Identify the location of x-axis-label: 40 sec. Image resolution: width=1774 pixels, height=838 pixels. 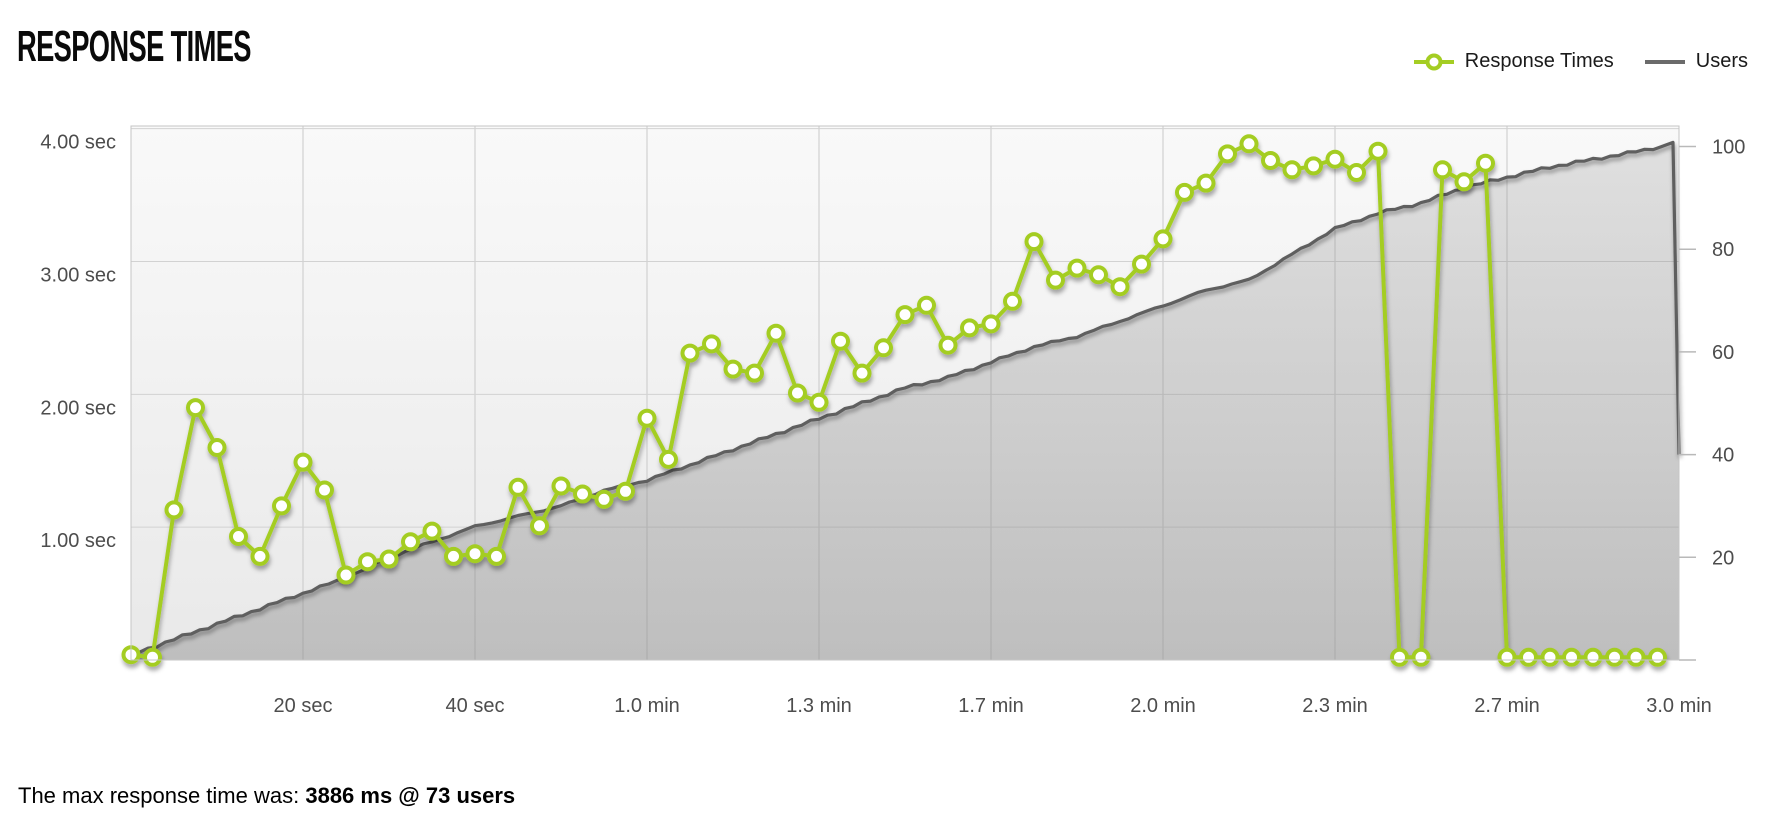
(475, 706).